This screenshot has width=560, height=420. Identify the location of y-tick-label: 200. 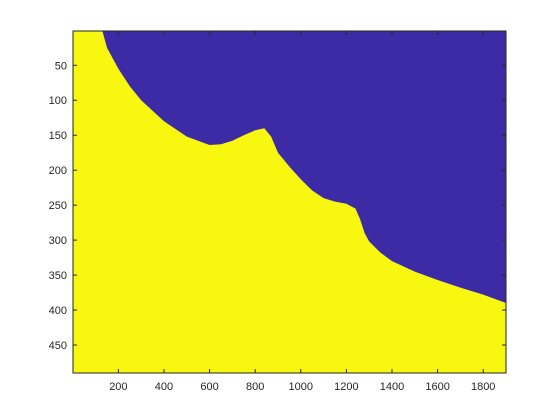
(58, 171).